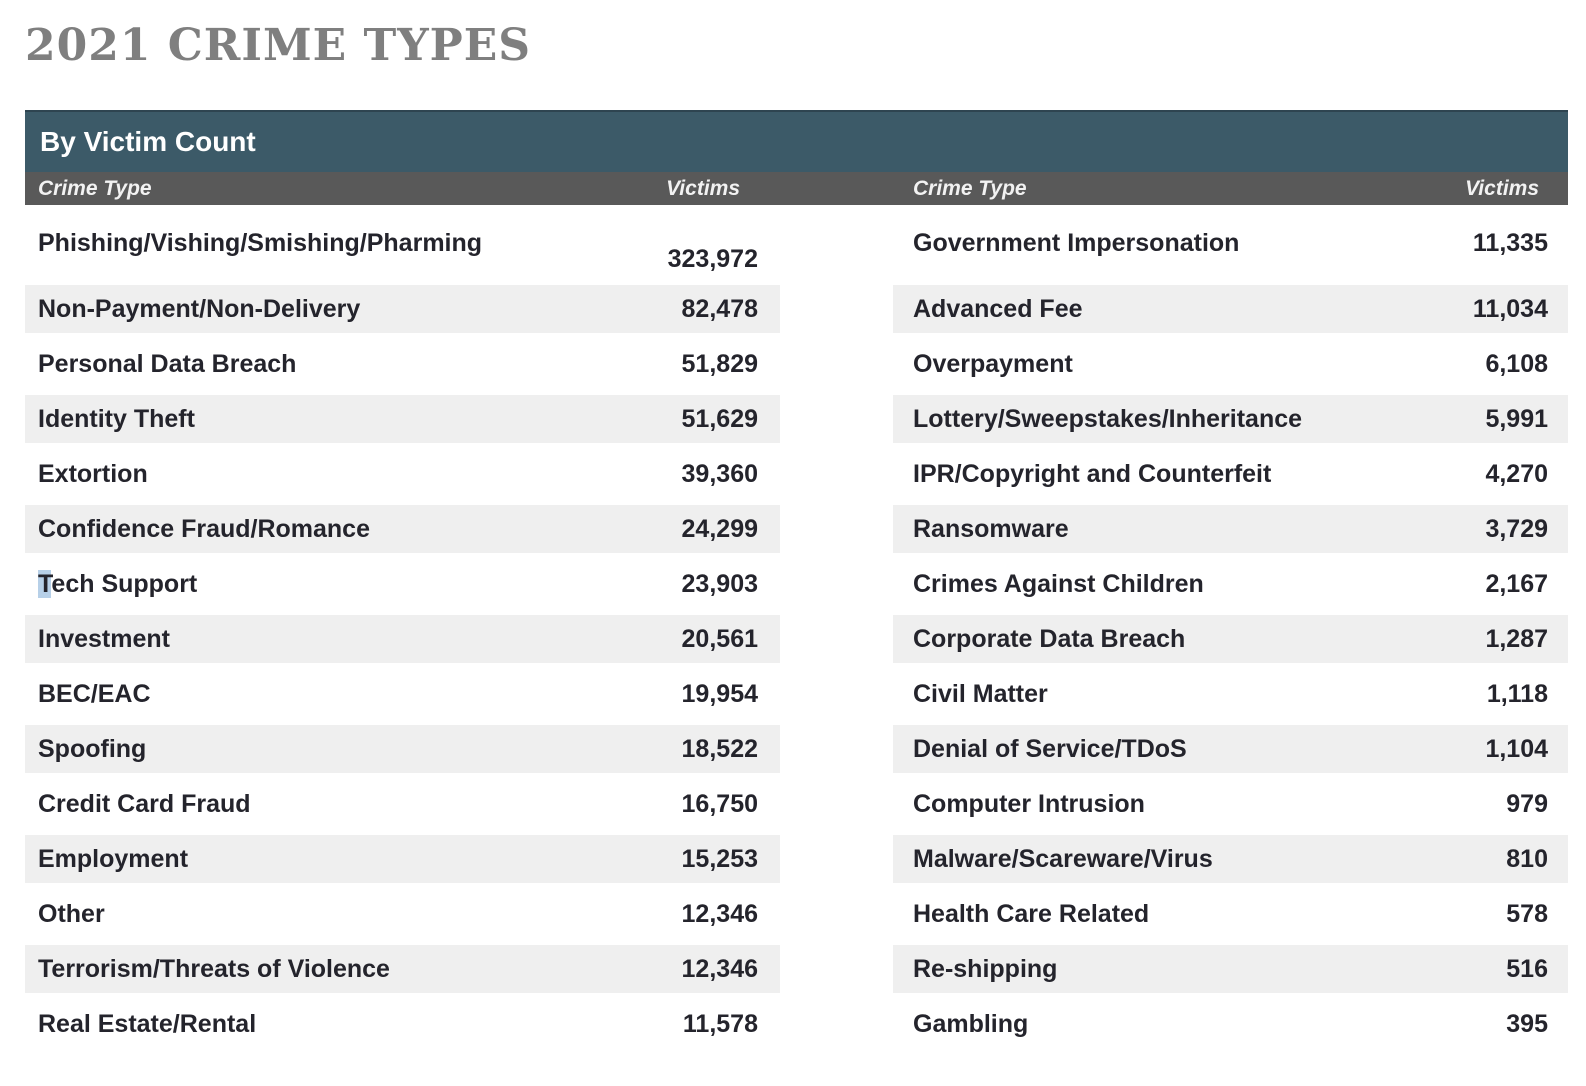 This screenshot has width=1586, height=1086. Describe the element at coordinates (1230, 914) in the screenshot. I see `table-row: Health Care Related 578` at that location.